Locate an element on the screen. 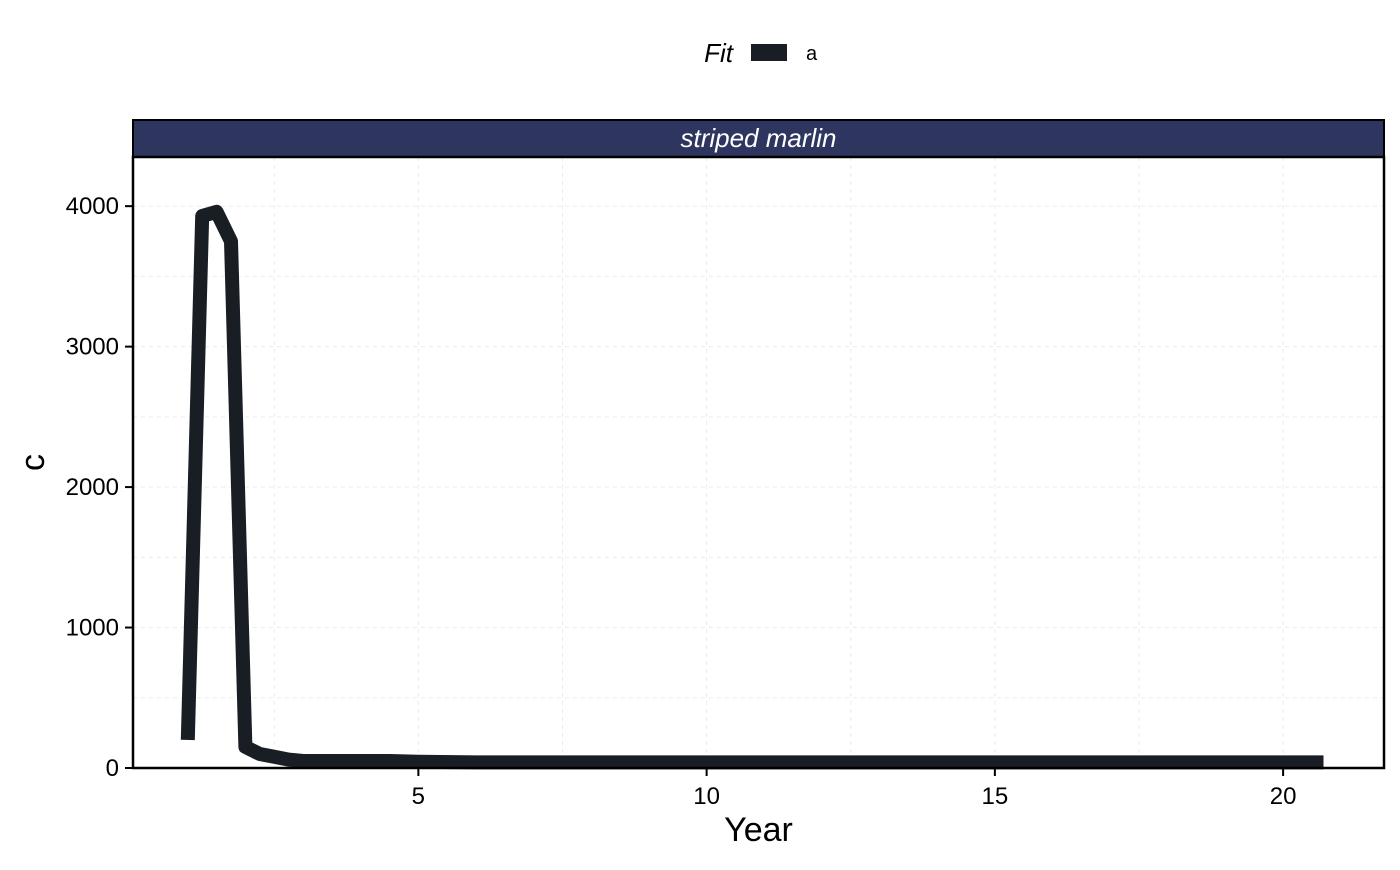 Image resolution: width=1400 pixels, height=870 pixels. facet-strip-background is located at coordinates (758, 138).